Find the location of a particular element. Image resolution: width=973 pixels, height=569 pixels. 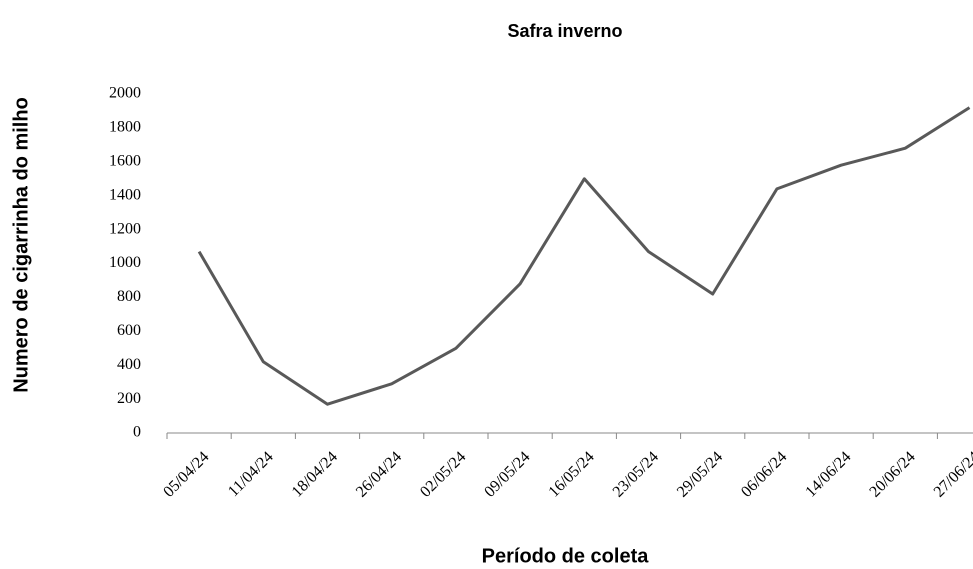

y-tick-label: 1600 is located at coordinates (125, 160).